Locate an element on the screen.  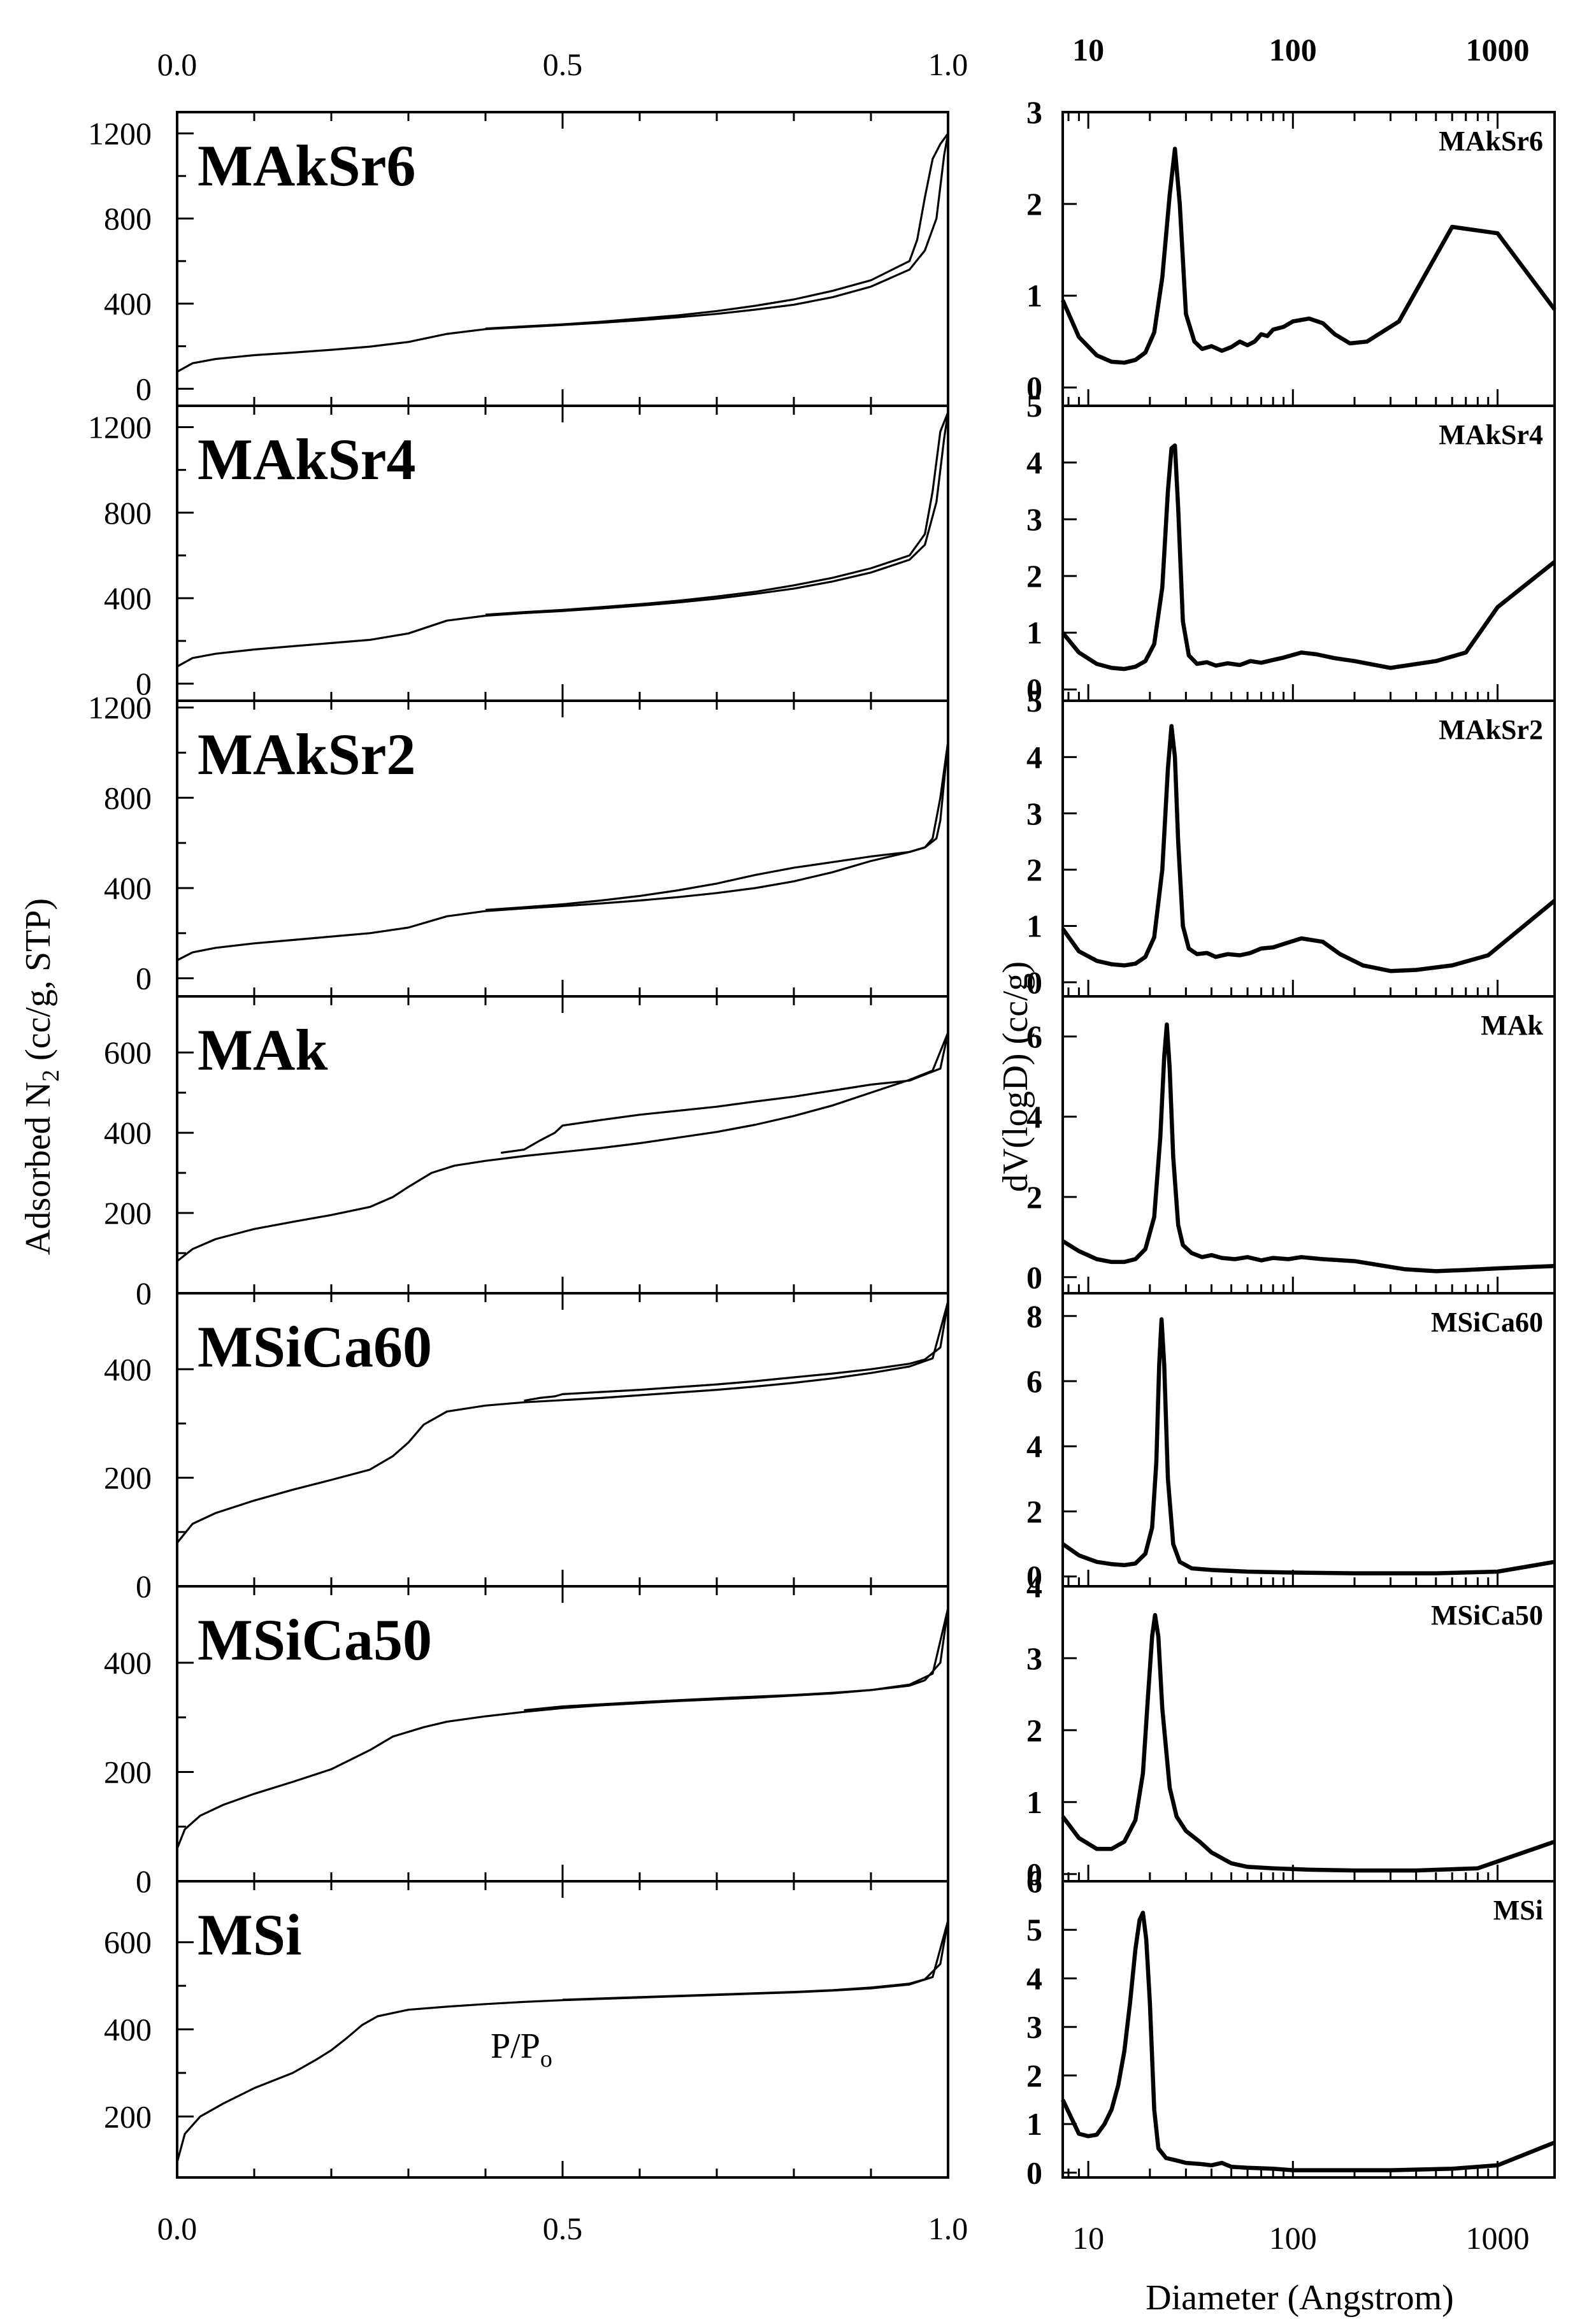
isotherm-sample-label: MSiCa60 is located at coordinates (315, 1346).